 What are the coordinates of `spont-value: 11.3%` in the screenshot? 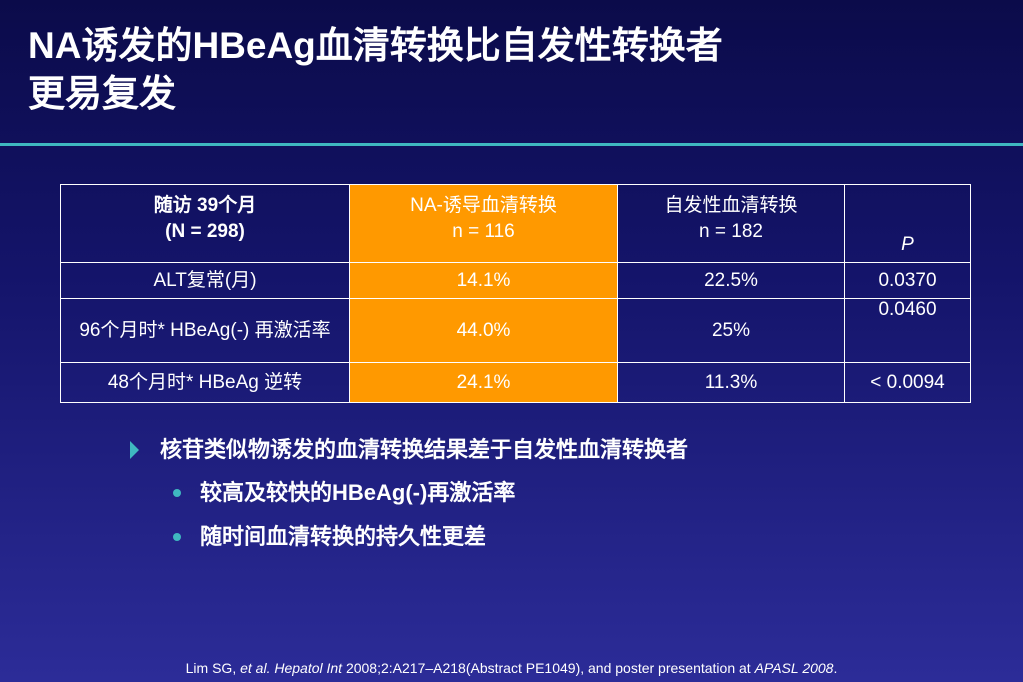 It's located at (731, 382).